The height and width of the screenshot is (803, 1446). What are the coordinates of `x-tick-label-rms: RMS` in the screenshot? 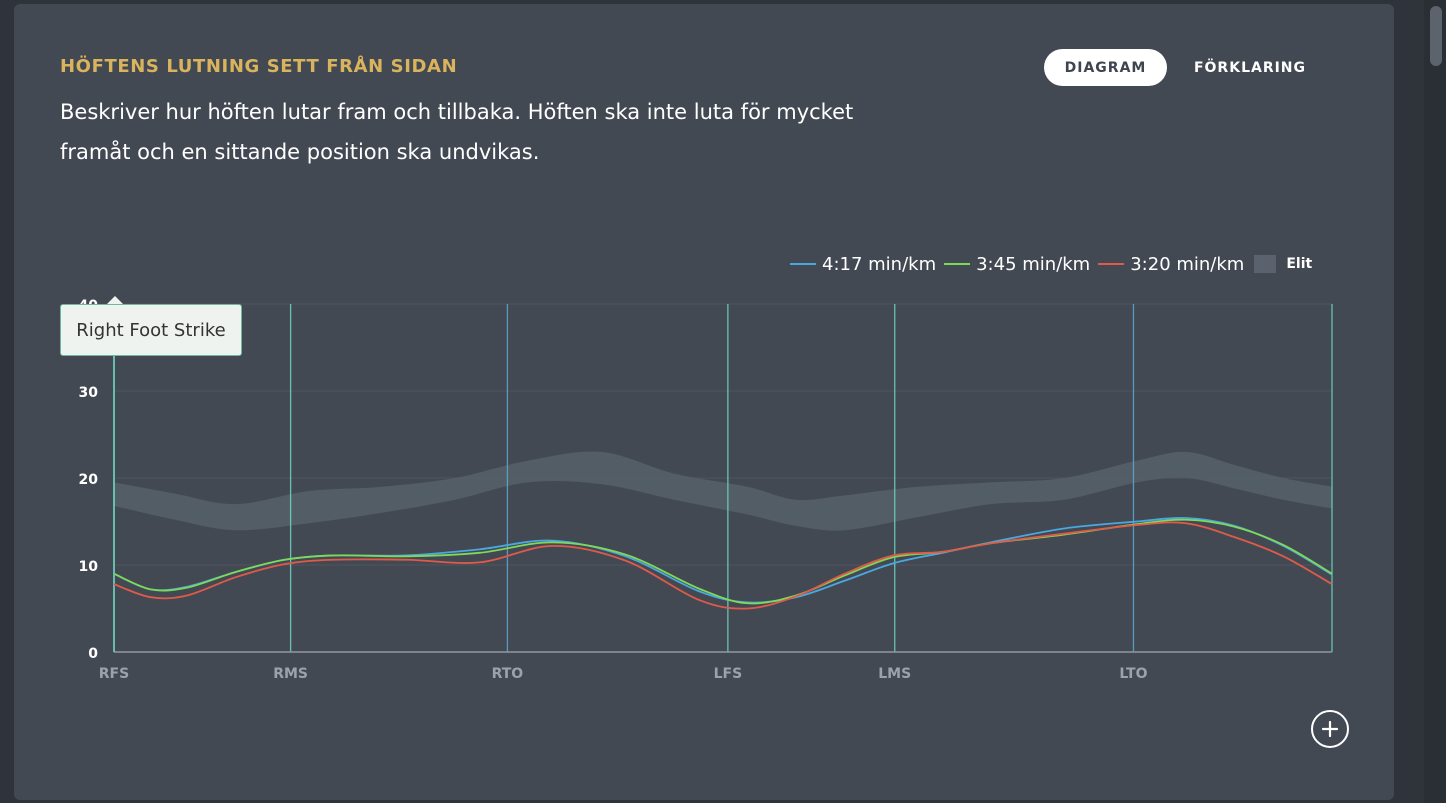 It's located at (290, 674).